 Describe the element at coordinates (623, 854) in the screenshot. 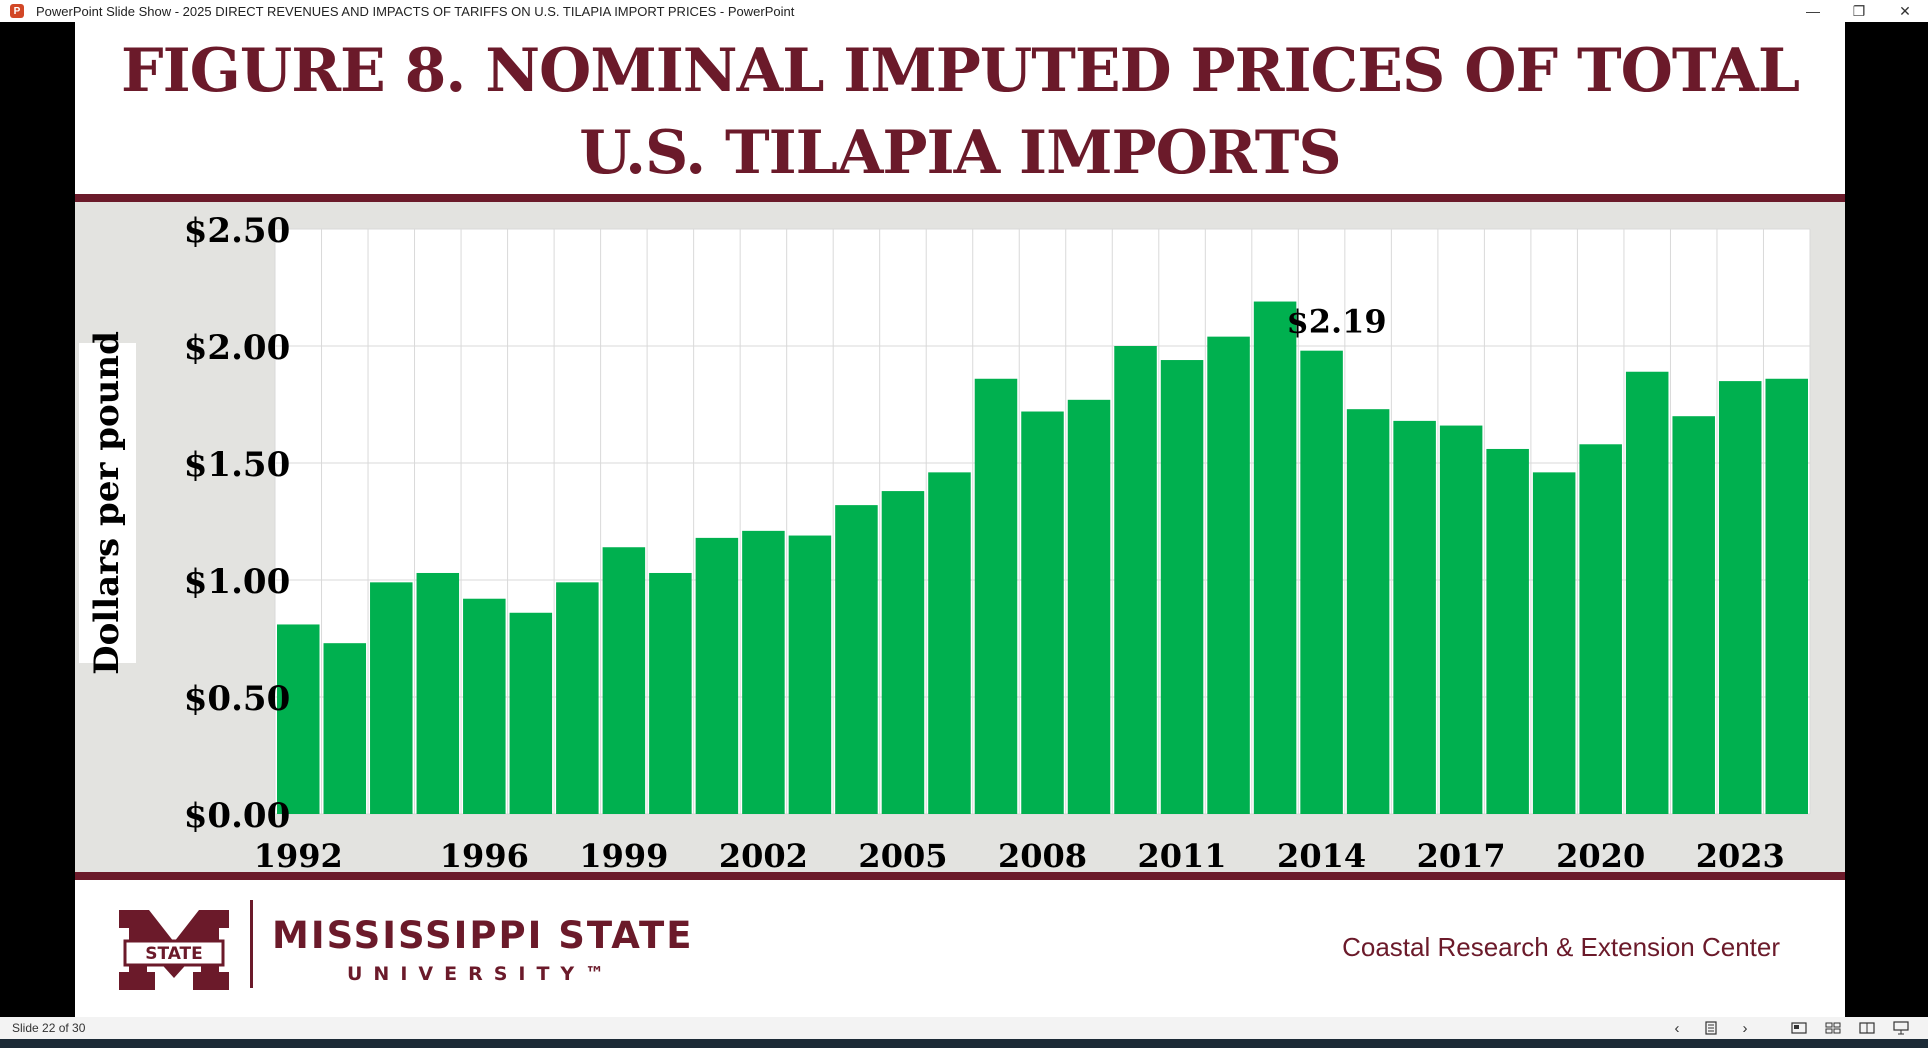

I see `x-tick-label: 1999` at that location.